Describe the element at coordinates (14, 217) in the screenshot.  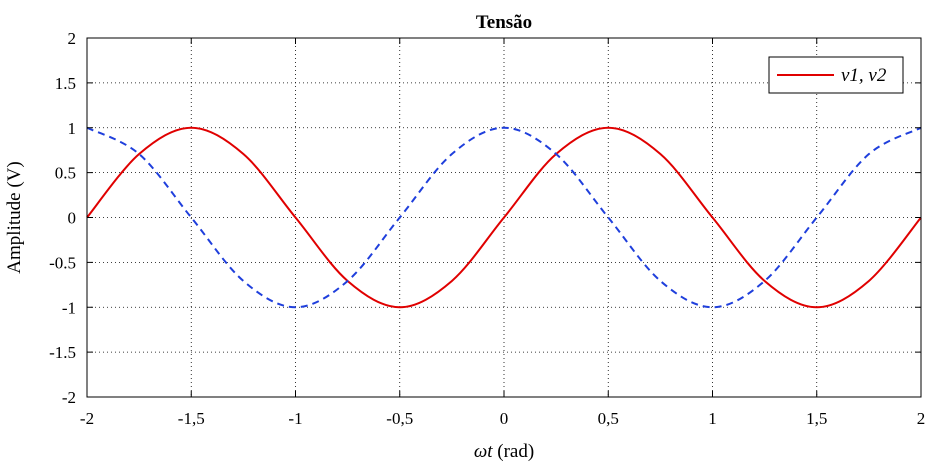
I see `y-axis-label: Amplitude (V)` at that location.